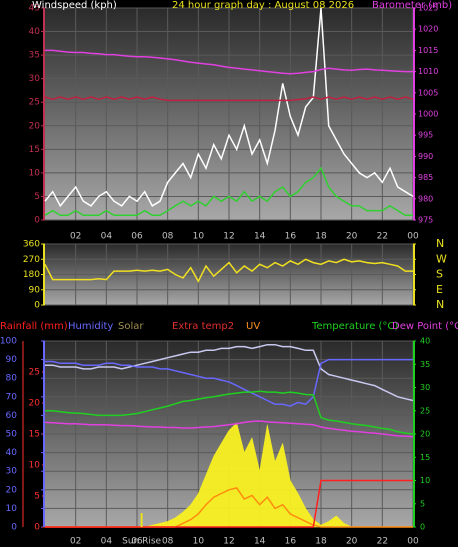 The width and height of the screenshot is (458, 547). I want to click on y3-tick-label: 20, so click(35, 404).